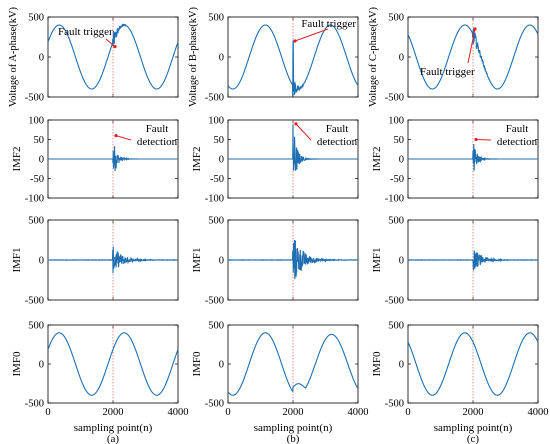  I want to click on y-axis-label: Voltage of C-phase(kV), so click(373, 56).